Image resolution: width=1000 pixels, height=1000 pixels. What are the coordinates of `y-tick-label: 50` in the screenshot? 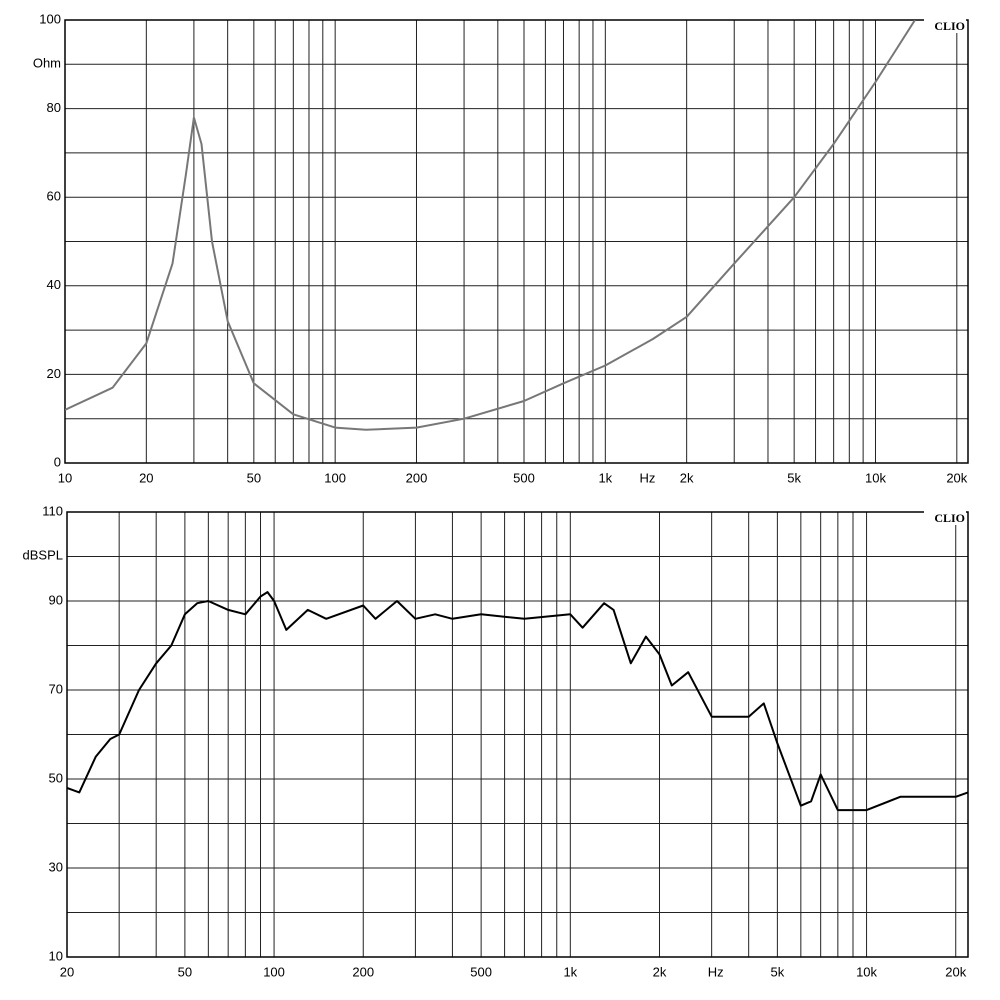 It's located at (56, 777).